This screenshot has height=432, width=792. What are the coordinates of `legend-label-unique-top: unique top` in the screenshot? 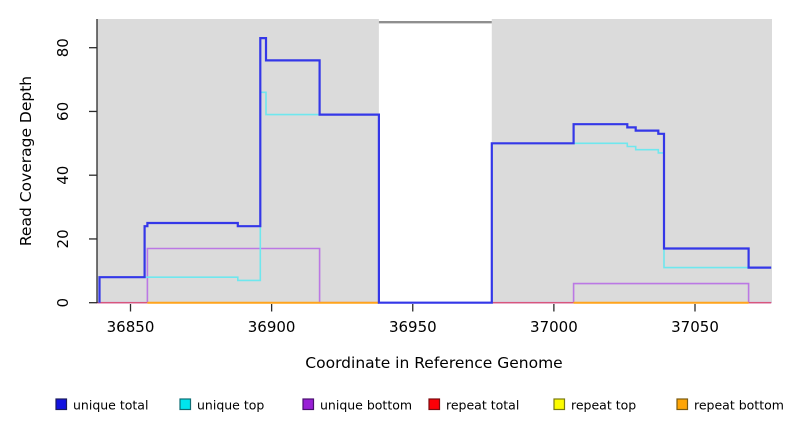 It's located at (230, 405).